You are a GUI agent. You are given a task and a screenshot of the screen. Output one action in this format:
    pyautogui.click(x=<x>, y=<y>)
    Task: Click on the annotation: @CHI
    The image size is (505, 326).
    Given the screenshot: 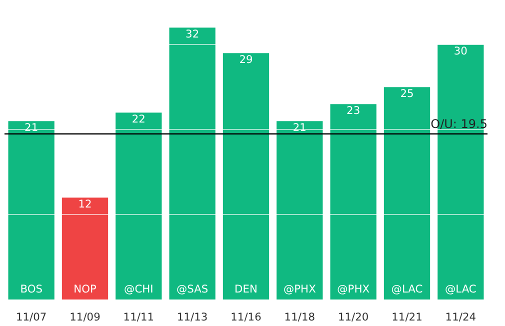 What is the action you would take?
    pyautogui.click(x=139, y=289)
    